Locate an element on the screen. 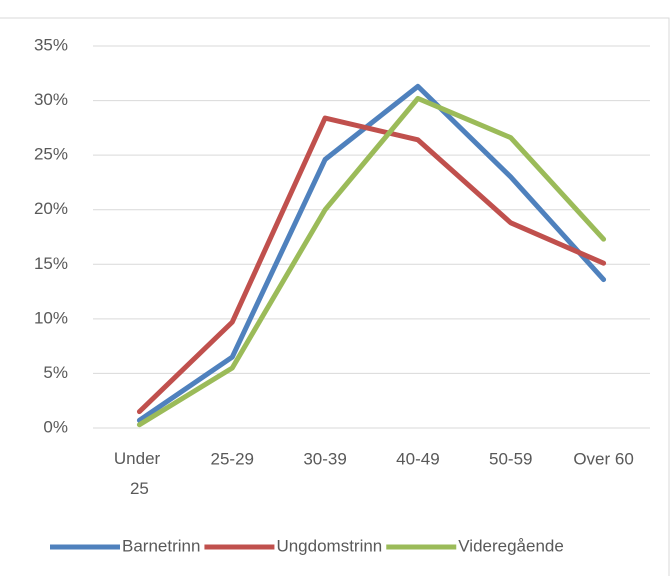  y-tick-label: 20% is located at coordinates (51, 208).